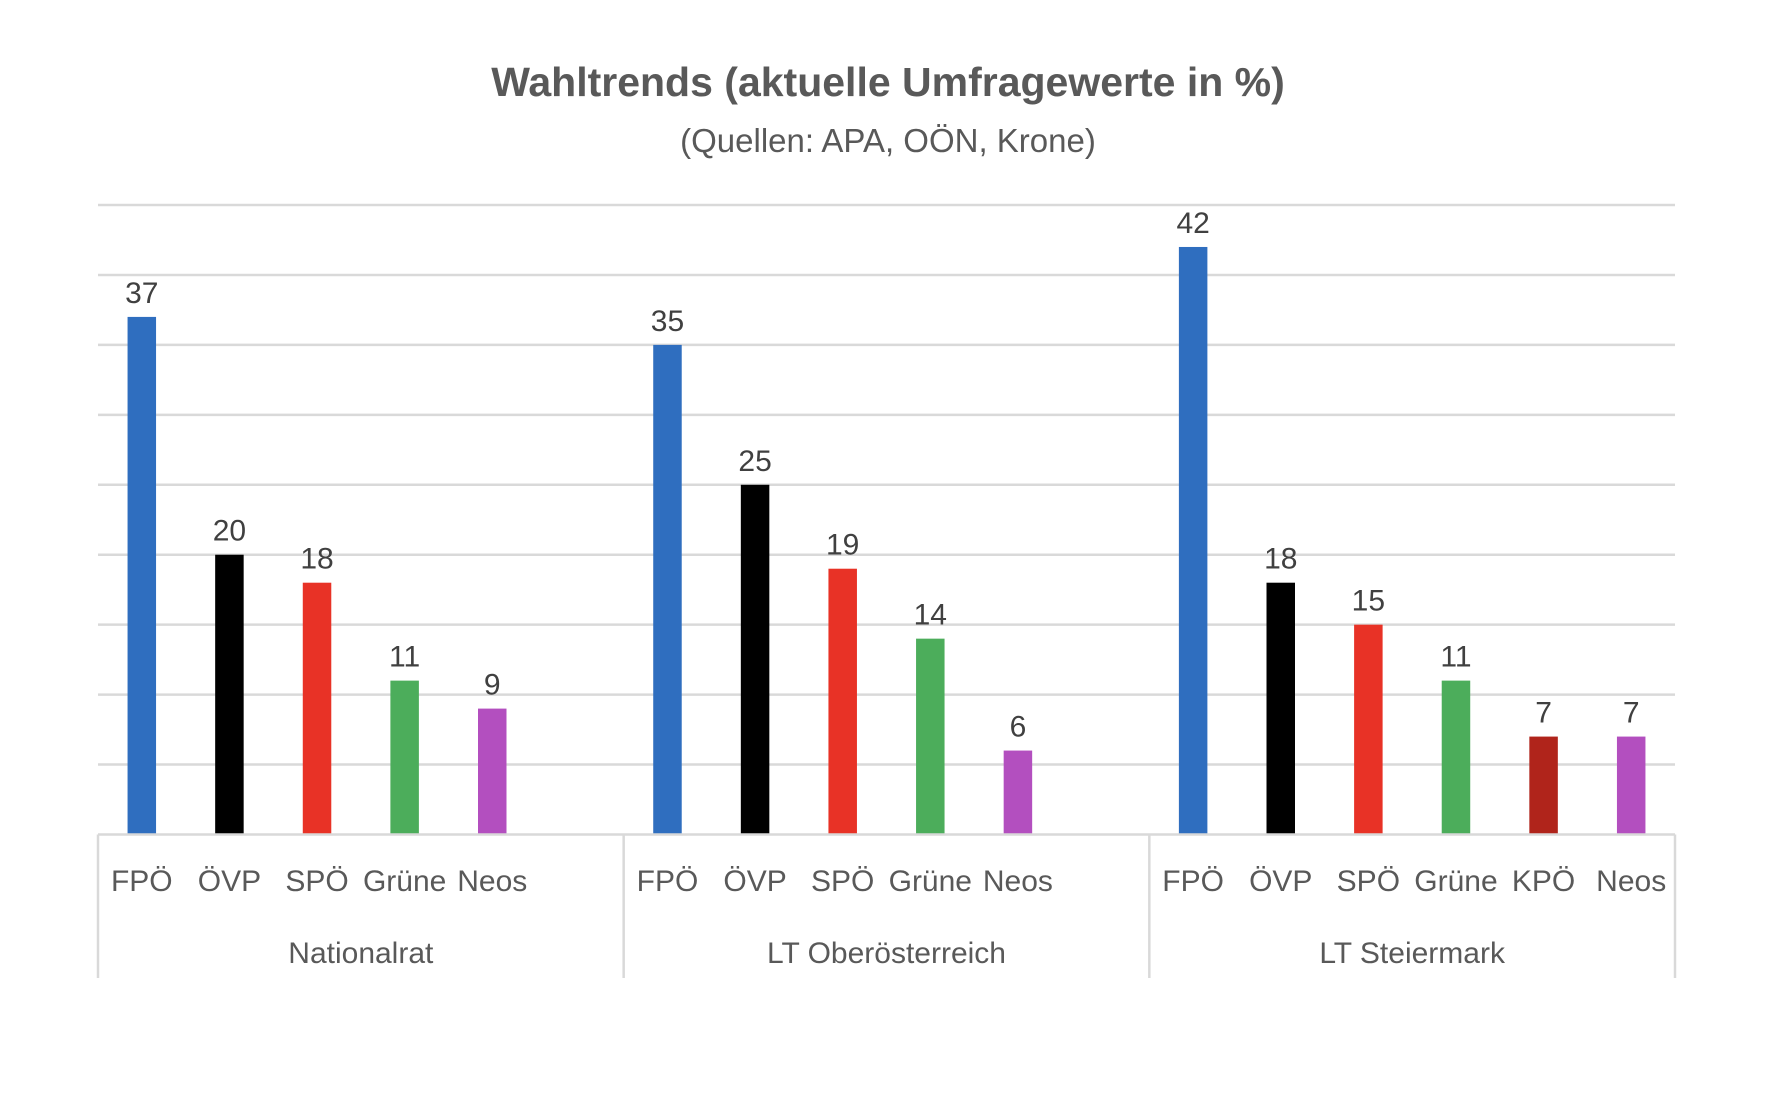  What do you see at coordinates (886, 953) in the screenshot?
I see `group-label: LT Oberösterreich` at bounding box center [886, 953].